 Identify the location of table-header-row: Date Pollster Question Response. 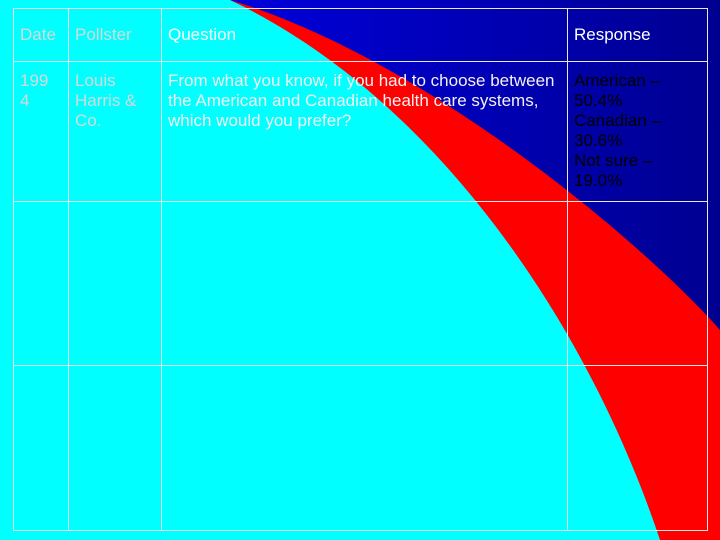
(360, 35).